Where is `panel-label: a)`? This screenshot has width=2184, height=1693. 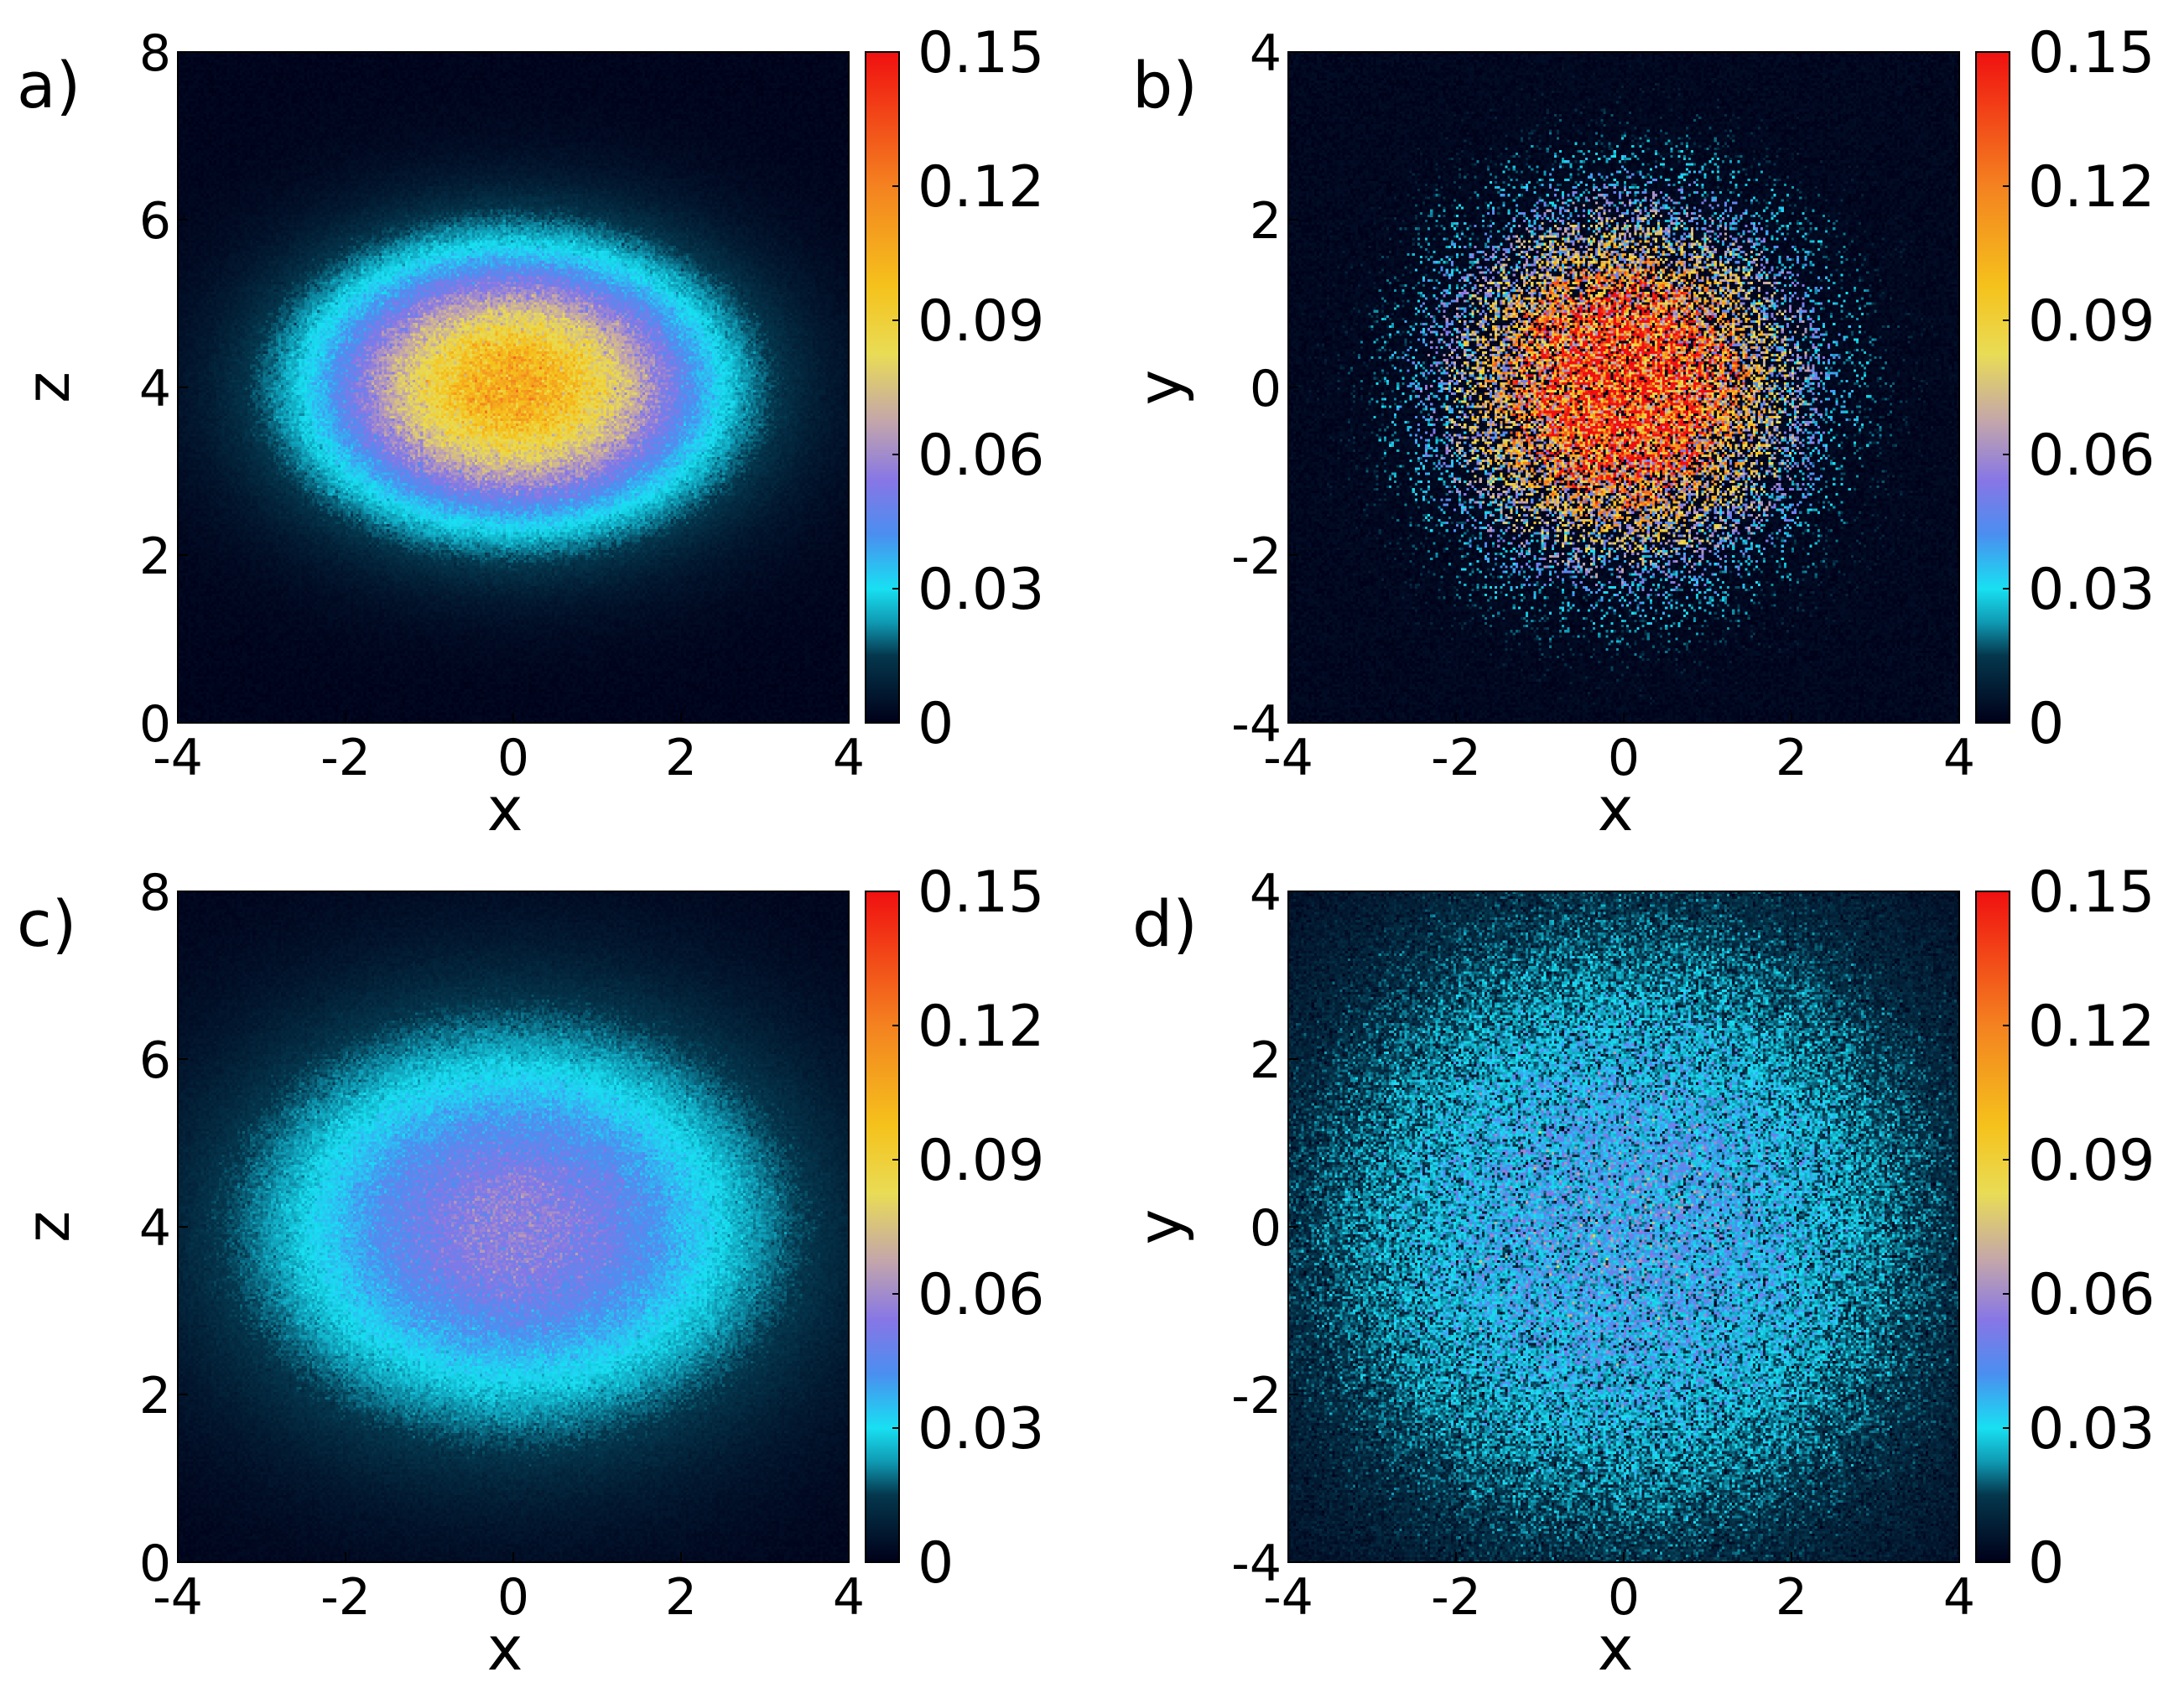 panel-label: a) is located at coordinates (49, 85).